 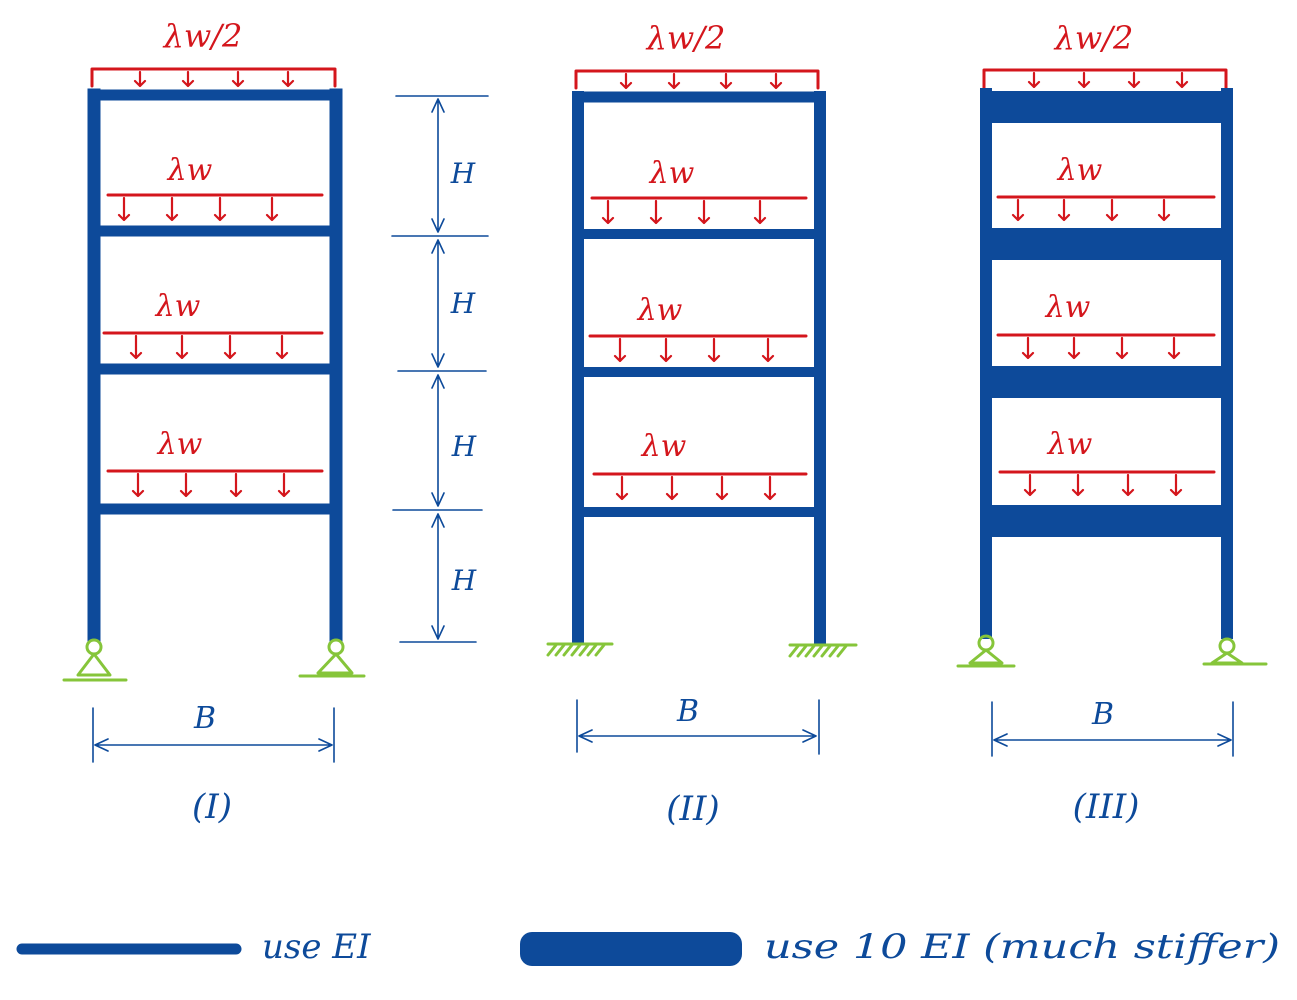 What do you see at coordinates (213, 324) in the screenshot?
I see `frame-1-floor-load-2: λw` at bounding box center [213, 324].